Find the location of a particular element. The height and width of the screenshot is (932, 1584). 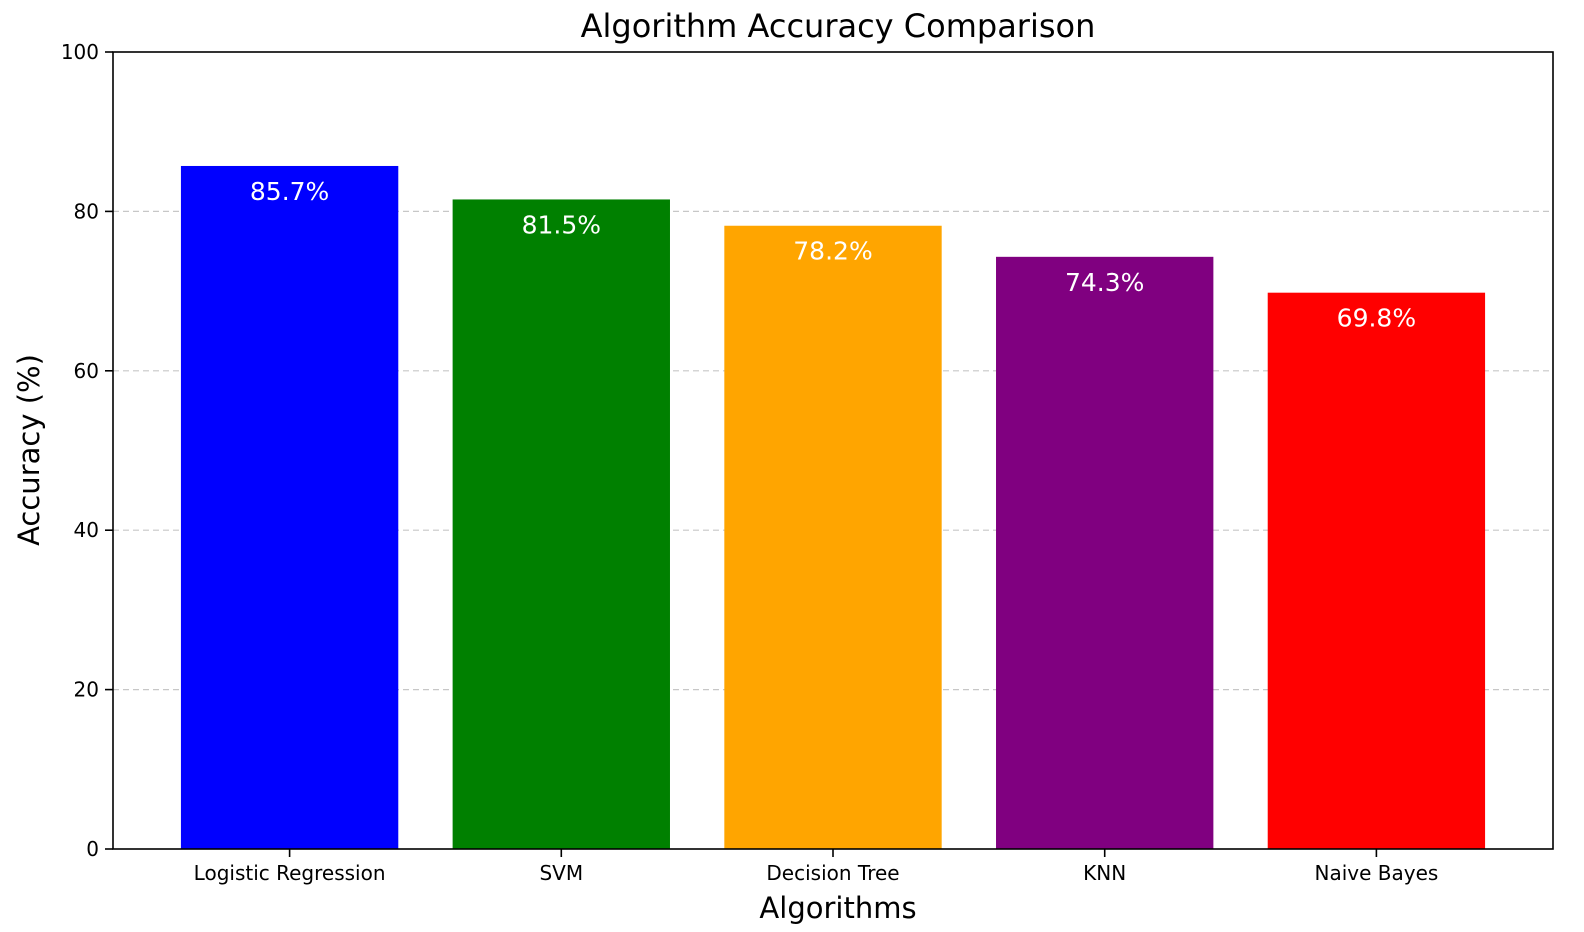

y-tick-label: 0 is located at coordinates (92, 849).